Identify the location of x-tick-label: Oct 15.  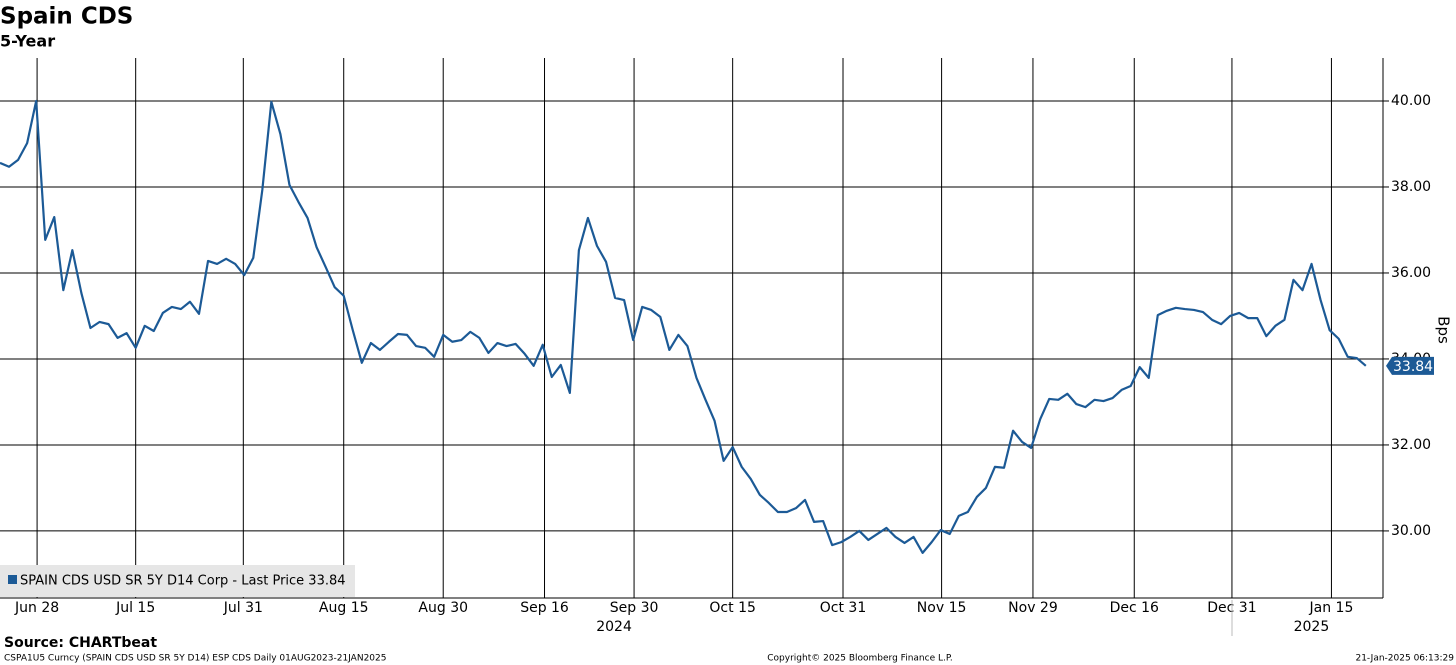
(732, 608).